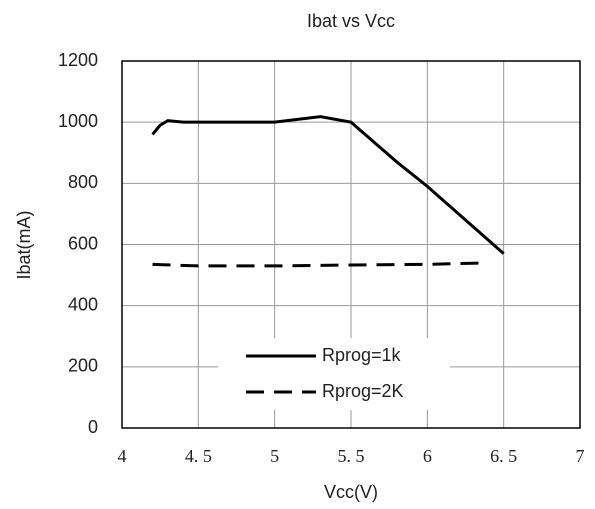 The width and height of the screenshot is (595, 509). I want to click on y-tick-label: 1000, so click(78, 121).